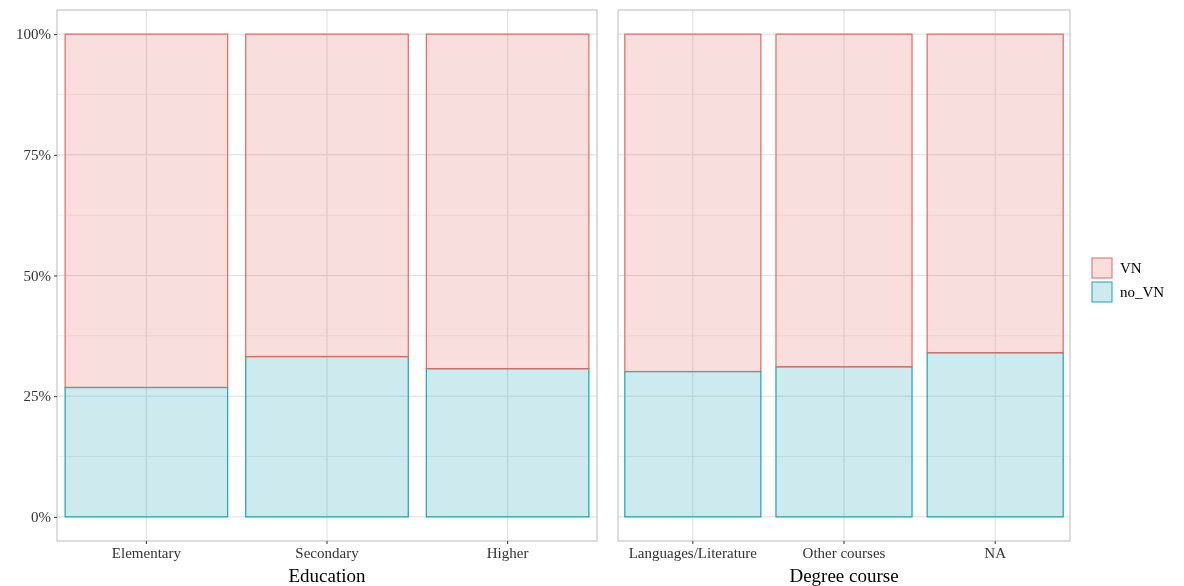  What do you see at coordinates (844, 575) in the screenshot?
I see `x-axis-title: Degree course` at bounding box center [844, 575].